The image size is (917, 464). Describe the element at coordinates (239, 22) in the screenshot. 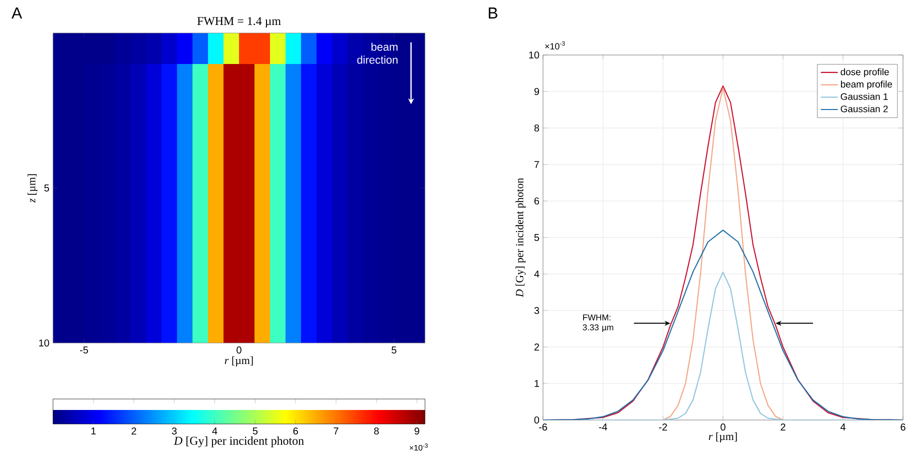

I see `chart-title: FWHM = 1.4 µm` at that location.